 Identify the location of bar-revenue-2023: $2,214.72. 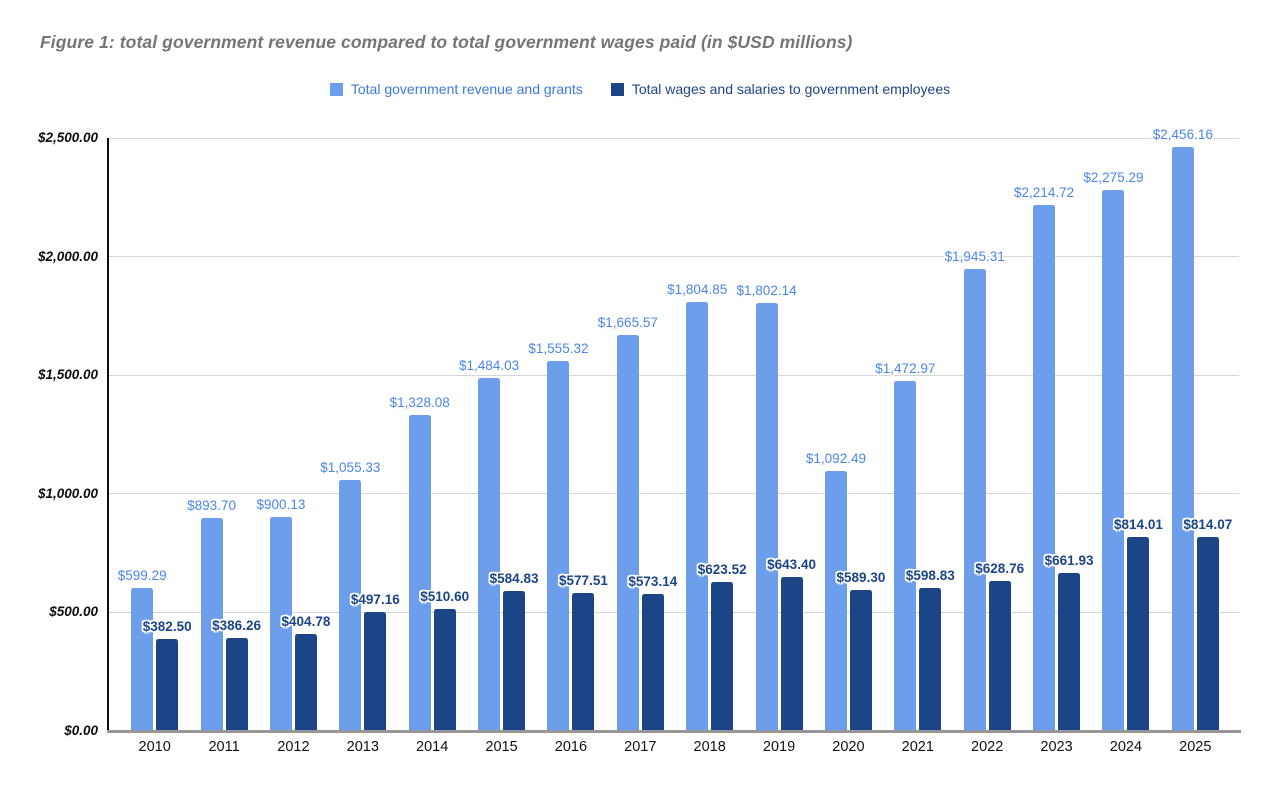
(1044, 457).